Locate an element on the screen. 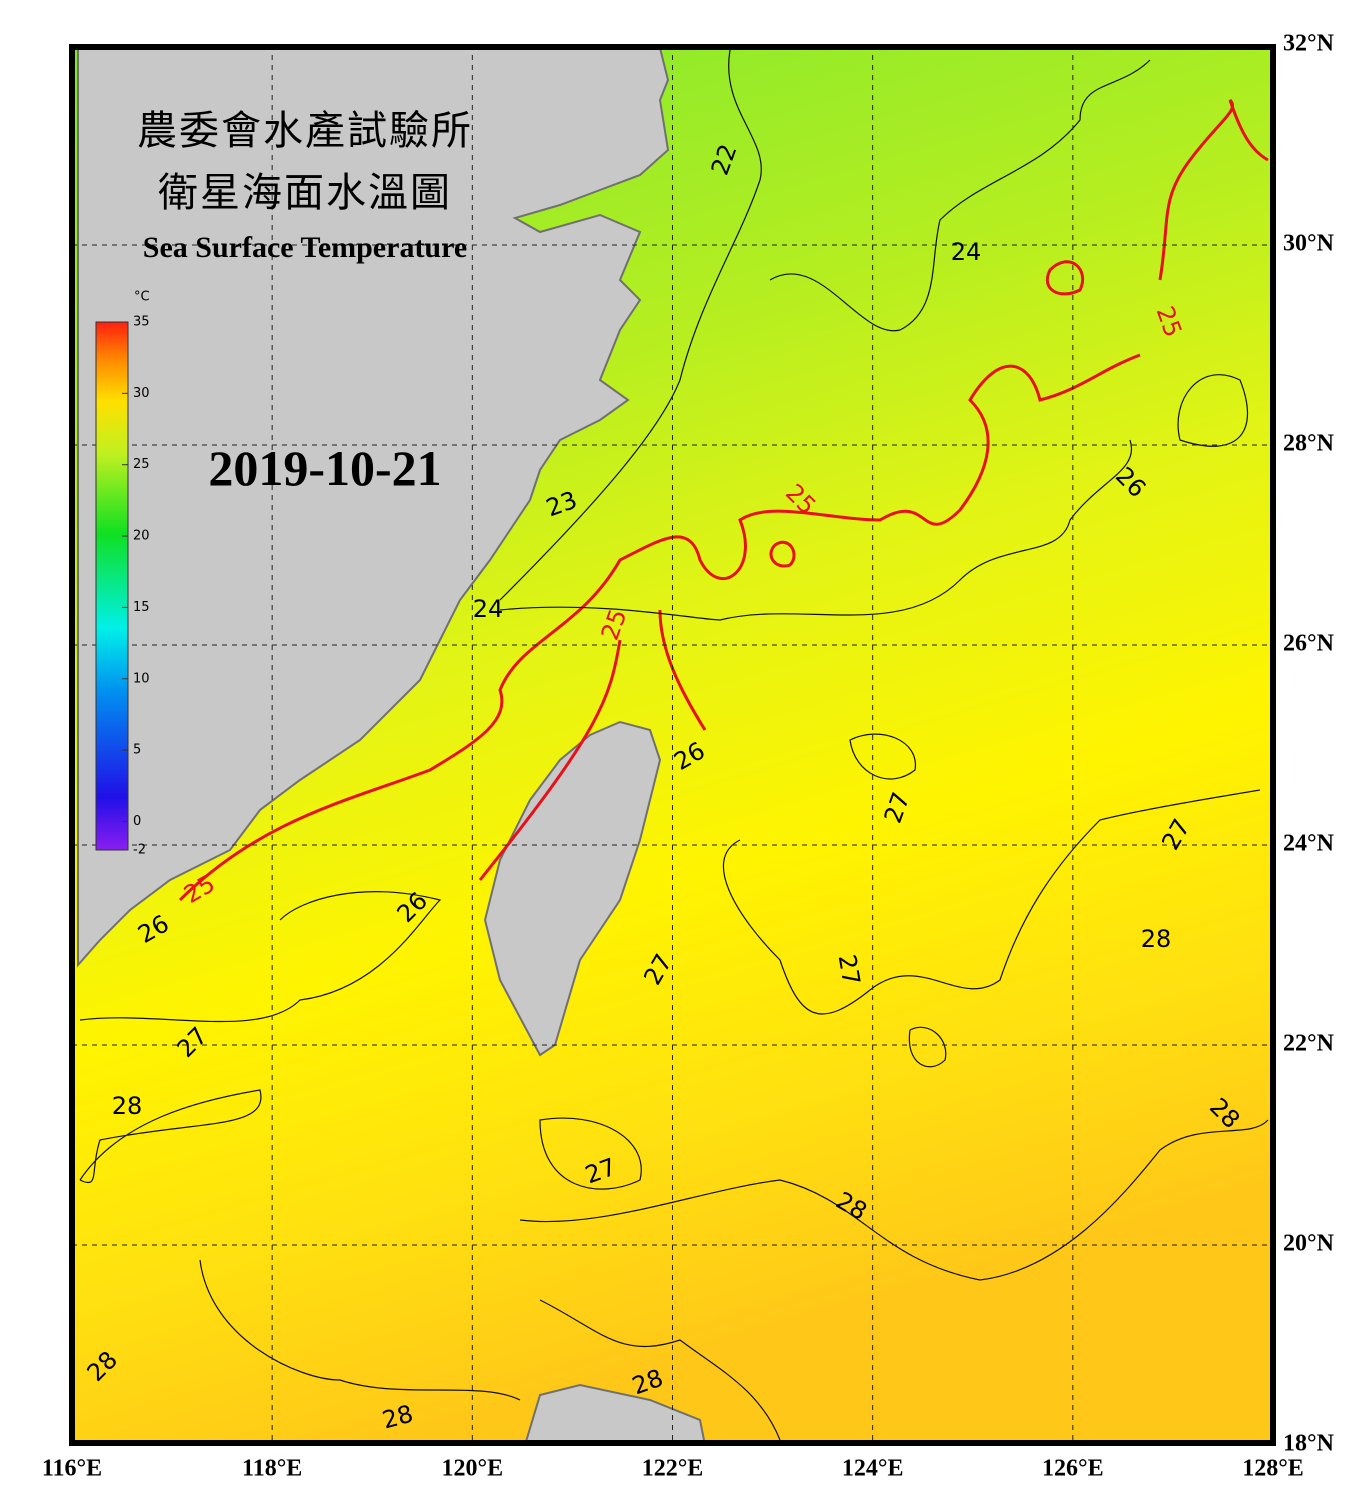 The height and width of the screenshot is (1500, 1350). colorbar-tick-label: -2 is located at coordinates (139, 850).